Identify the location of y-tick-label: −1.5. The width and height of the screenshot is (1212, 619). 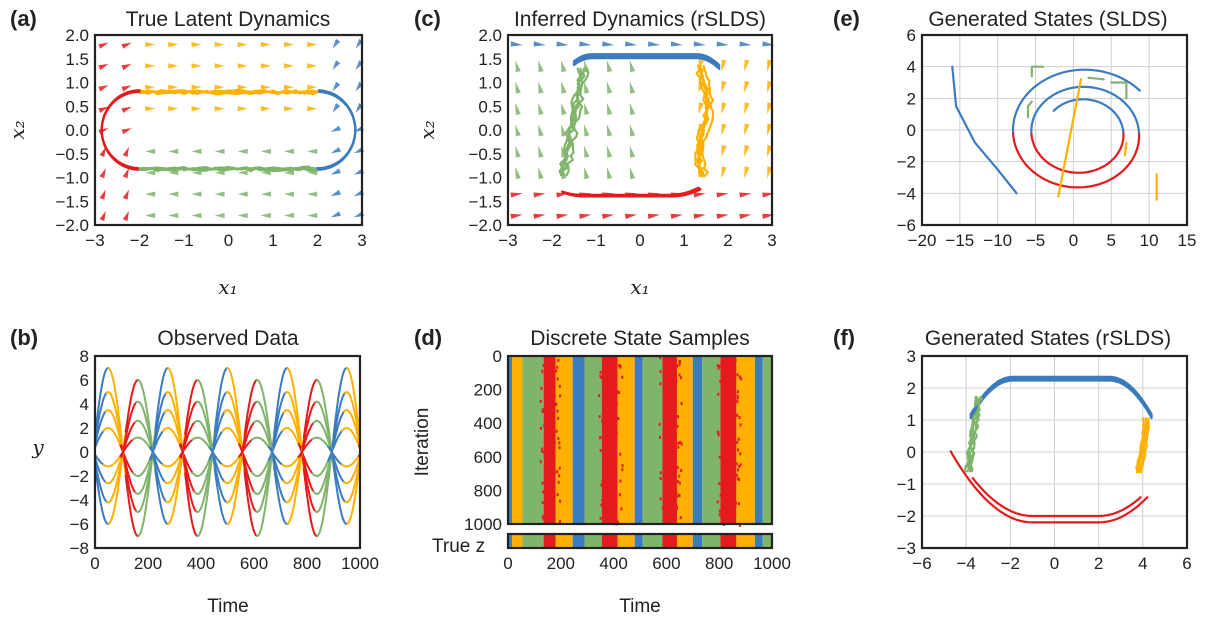
(72, 201).